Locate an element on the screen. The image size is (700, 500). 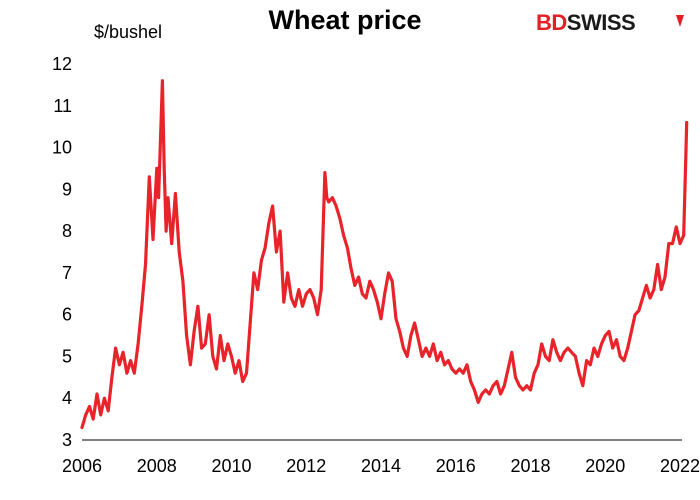
y-tick-label: 4 is located at coordinates (67, 398).